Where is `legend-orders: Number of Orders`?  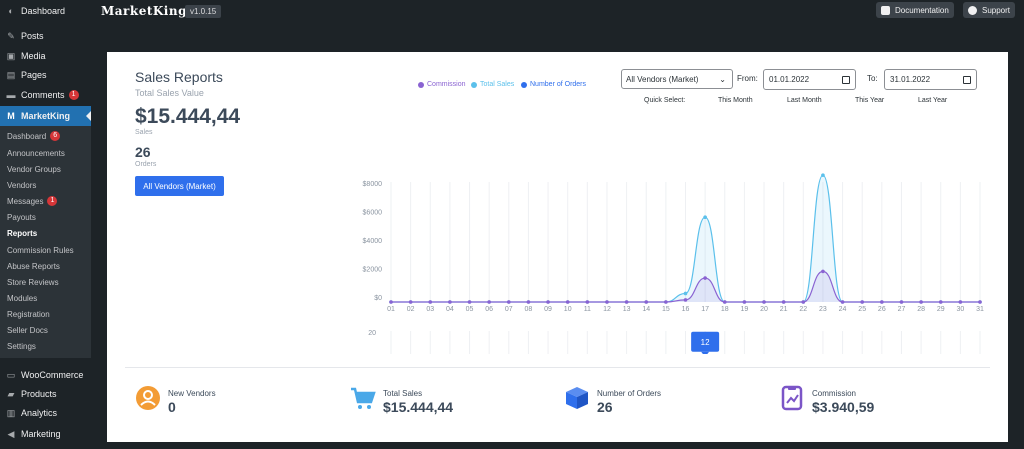
legend-orders: Number of Orders is located at coordinates (553, 84).